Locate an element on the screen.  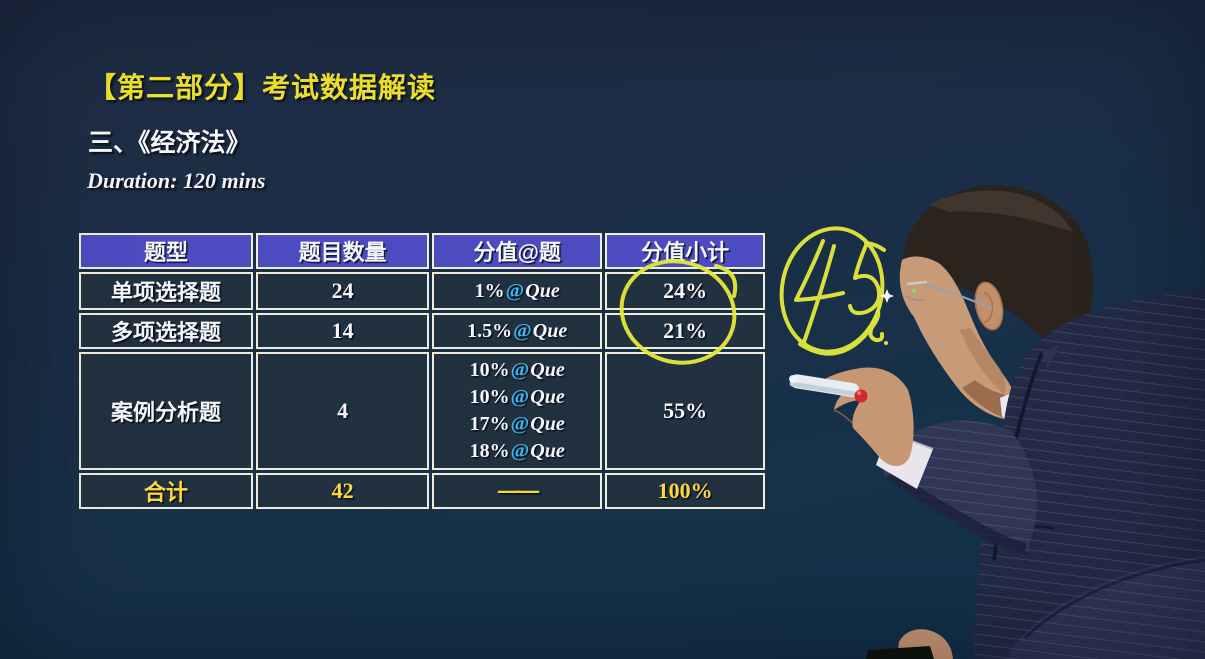
presenter-lower-hand is located at coordinates (925, 644).